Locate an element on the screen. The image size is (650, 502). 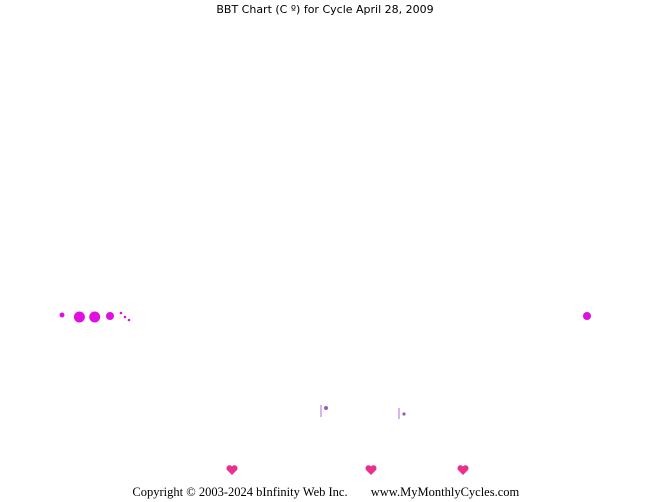
site-url: www.MyMonthlyCycles.com is located at coordinates (445, 492).